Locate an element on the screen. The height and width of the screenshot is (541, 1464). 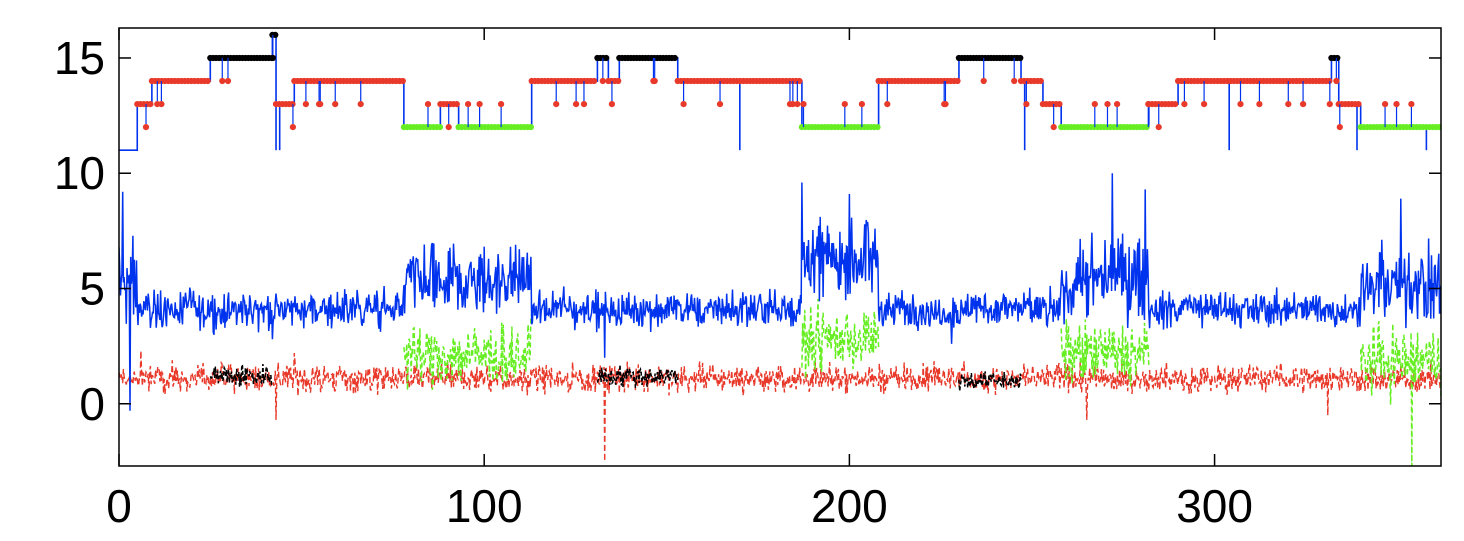
x-tick-label: 200 is located at coordinates (849, 506).